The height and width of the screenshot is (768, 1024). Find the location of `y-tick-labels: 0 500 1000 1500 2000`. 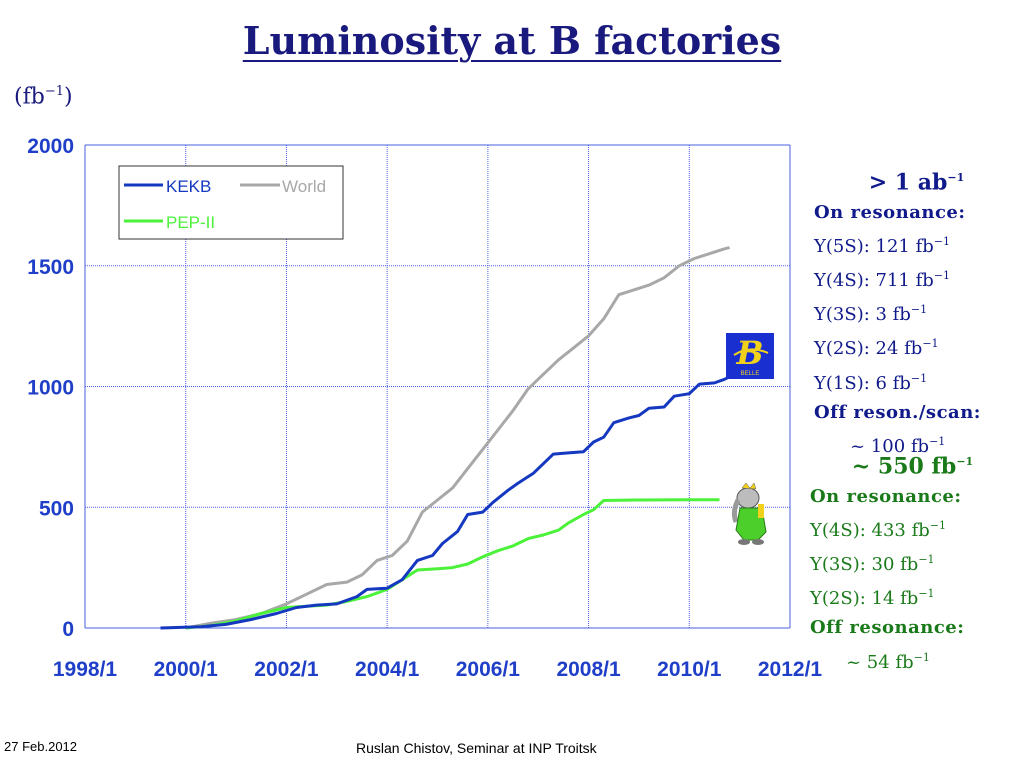

y-tick-labels: 0 500 1000 1500 2000 is located at coordinates (50, 388).